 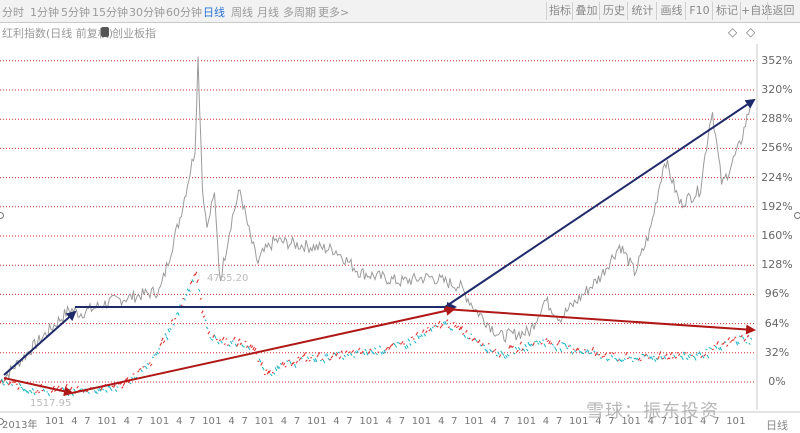 I want to click on y-tick-label: 256%, so click(x=777, y=148).